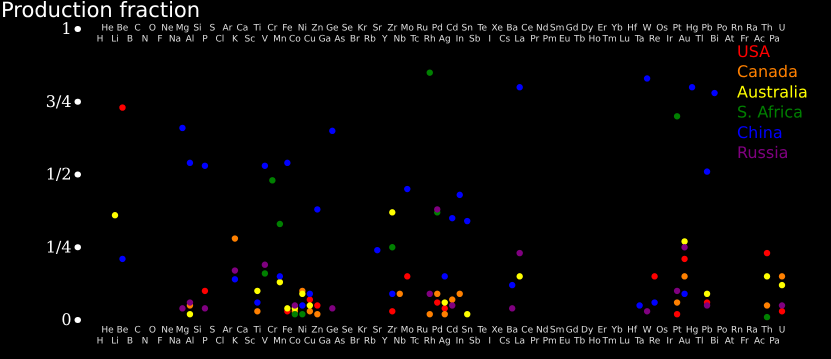  I want to click on category-label: Nb, so click(400, 341).